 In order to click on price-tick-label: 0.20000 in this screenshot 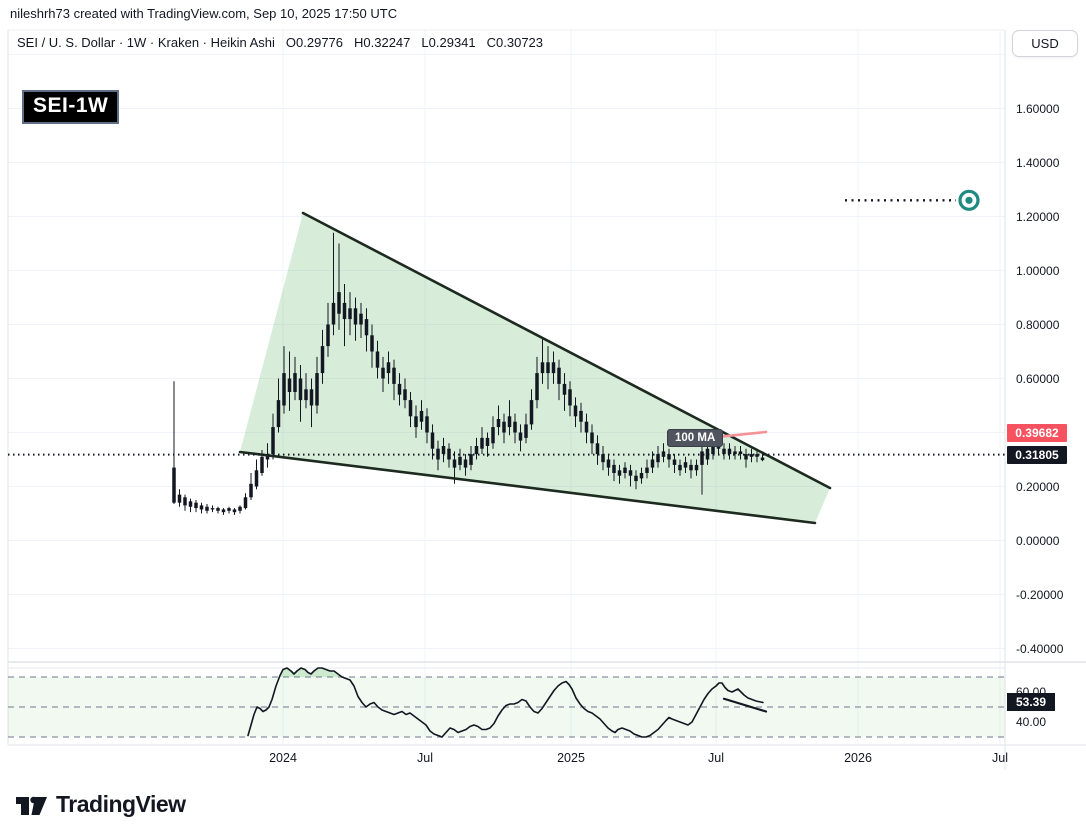, I will do `click(1038, 486)`.